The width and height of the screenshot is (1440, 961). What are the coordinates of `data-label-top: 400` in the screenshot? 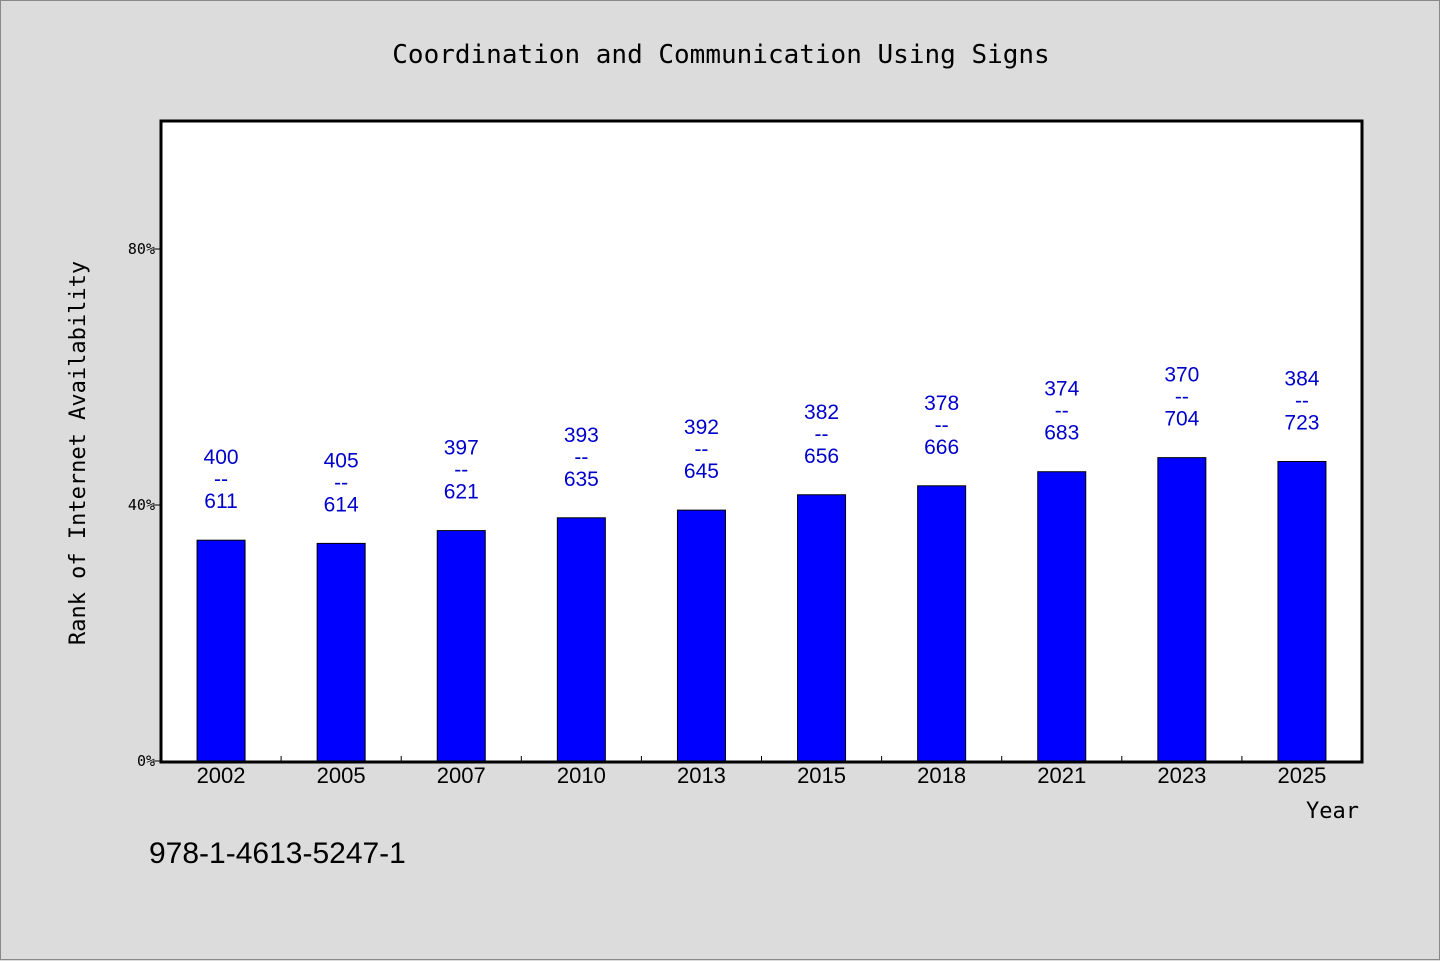 It's located at (221, 457).